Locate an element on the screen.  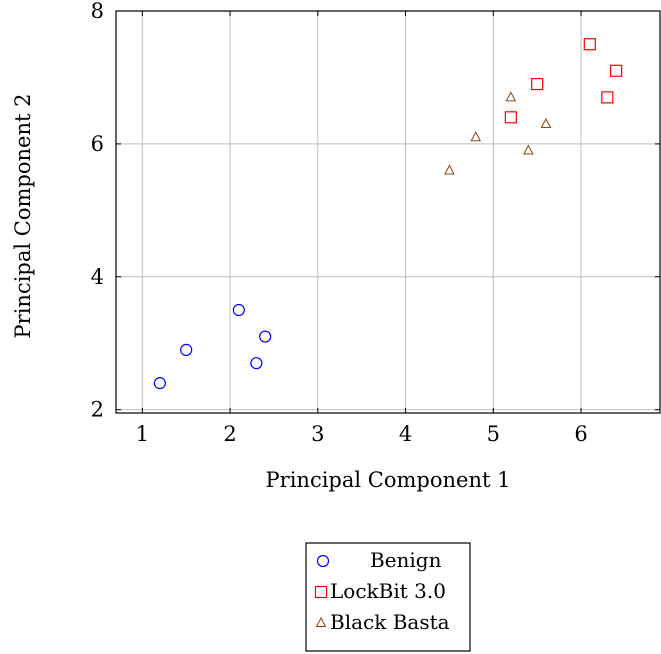
x-tick-label: 5 is located at coordinates (493, 434).